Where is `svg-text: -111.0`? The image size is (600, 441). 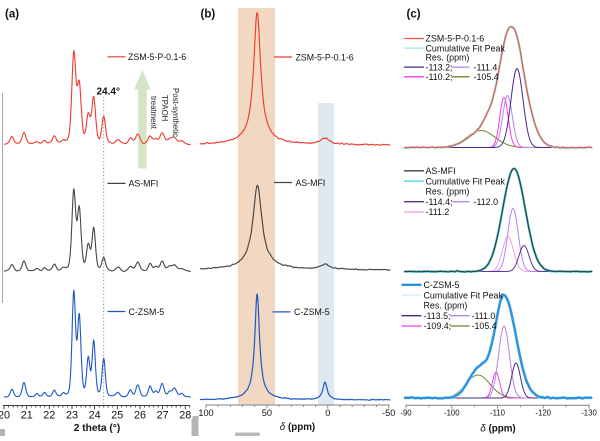 svg-text: -111.0 is located at coordinates (484, 316).